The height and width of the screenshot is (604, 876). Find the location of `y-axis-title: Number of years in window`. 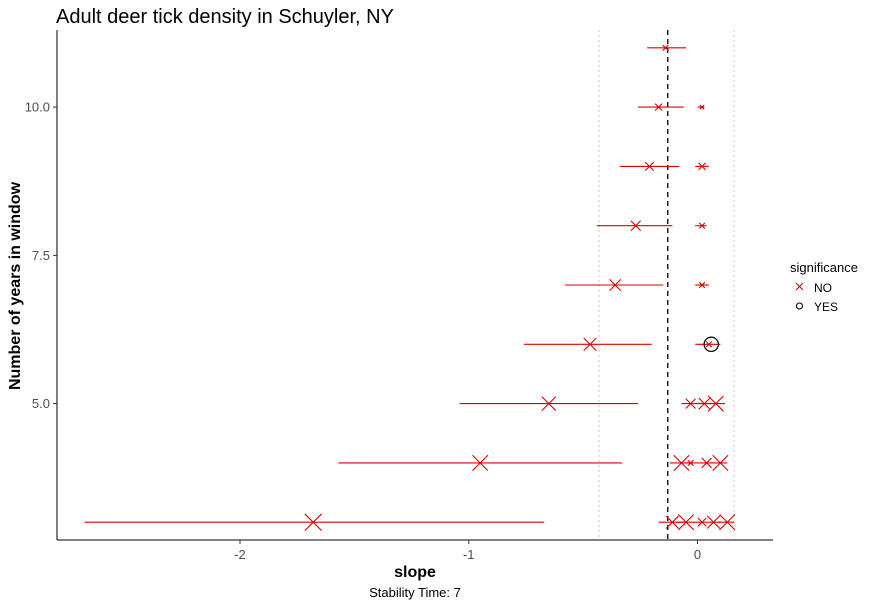

y-axis-title: Number of years in window is located at coordinates (15, 285).